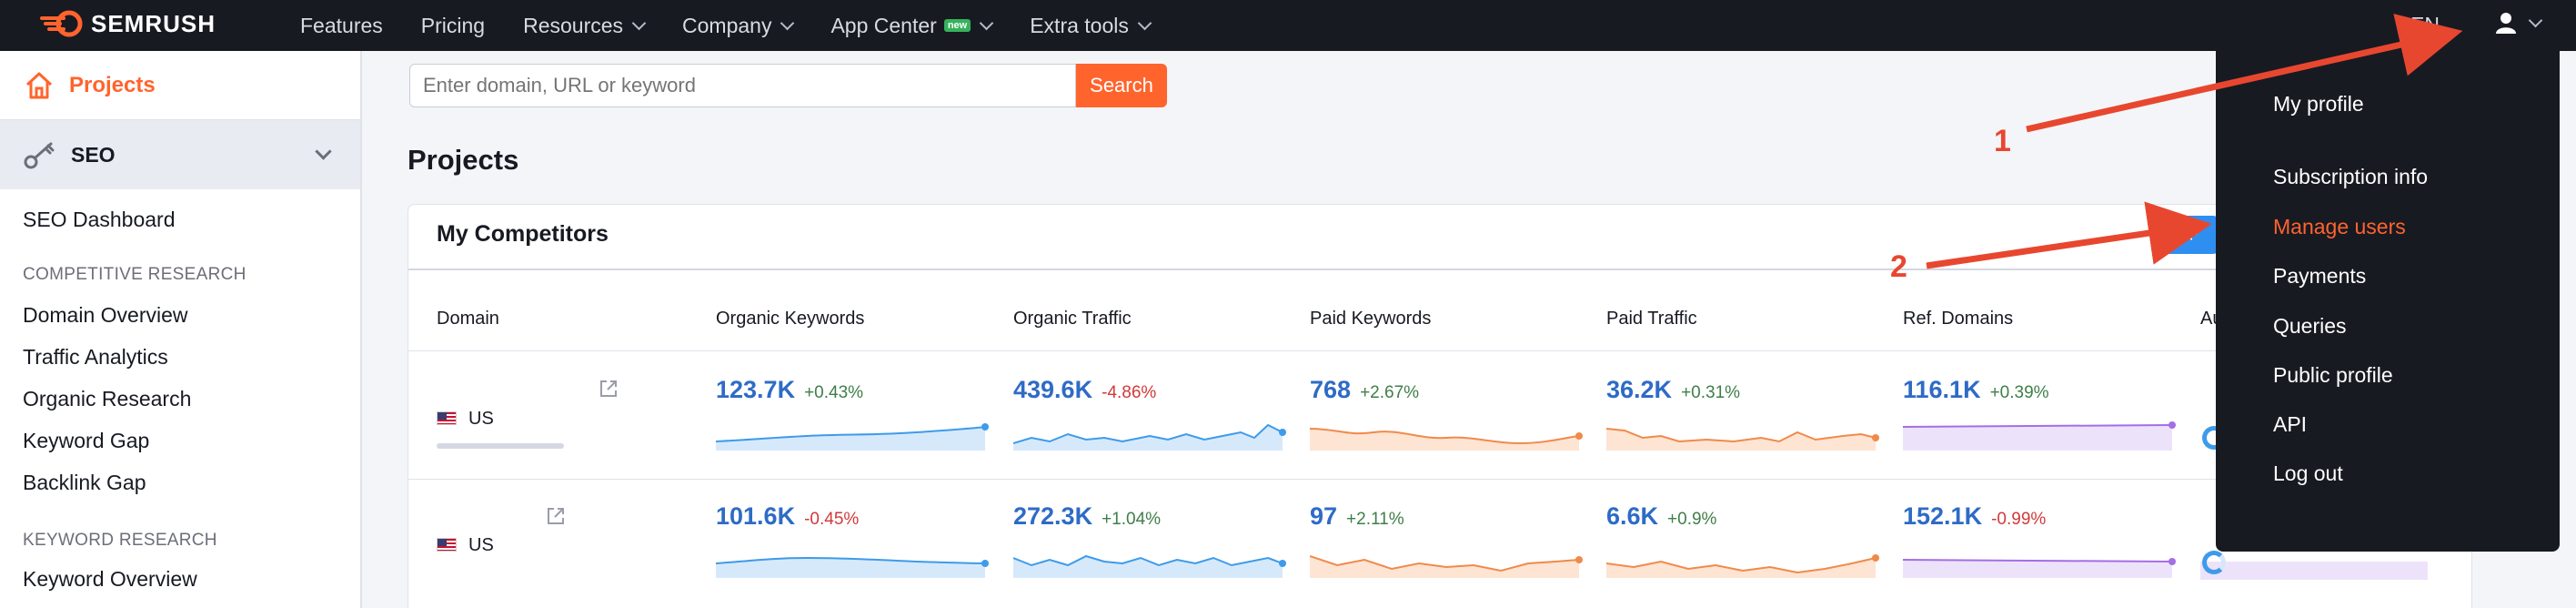 This screenshot has height=608, width=2576. I want to click on sidebar-section-seo: SEO, so click(180, 154).